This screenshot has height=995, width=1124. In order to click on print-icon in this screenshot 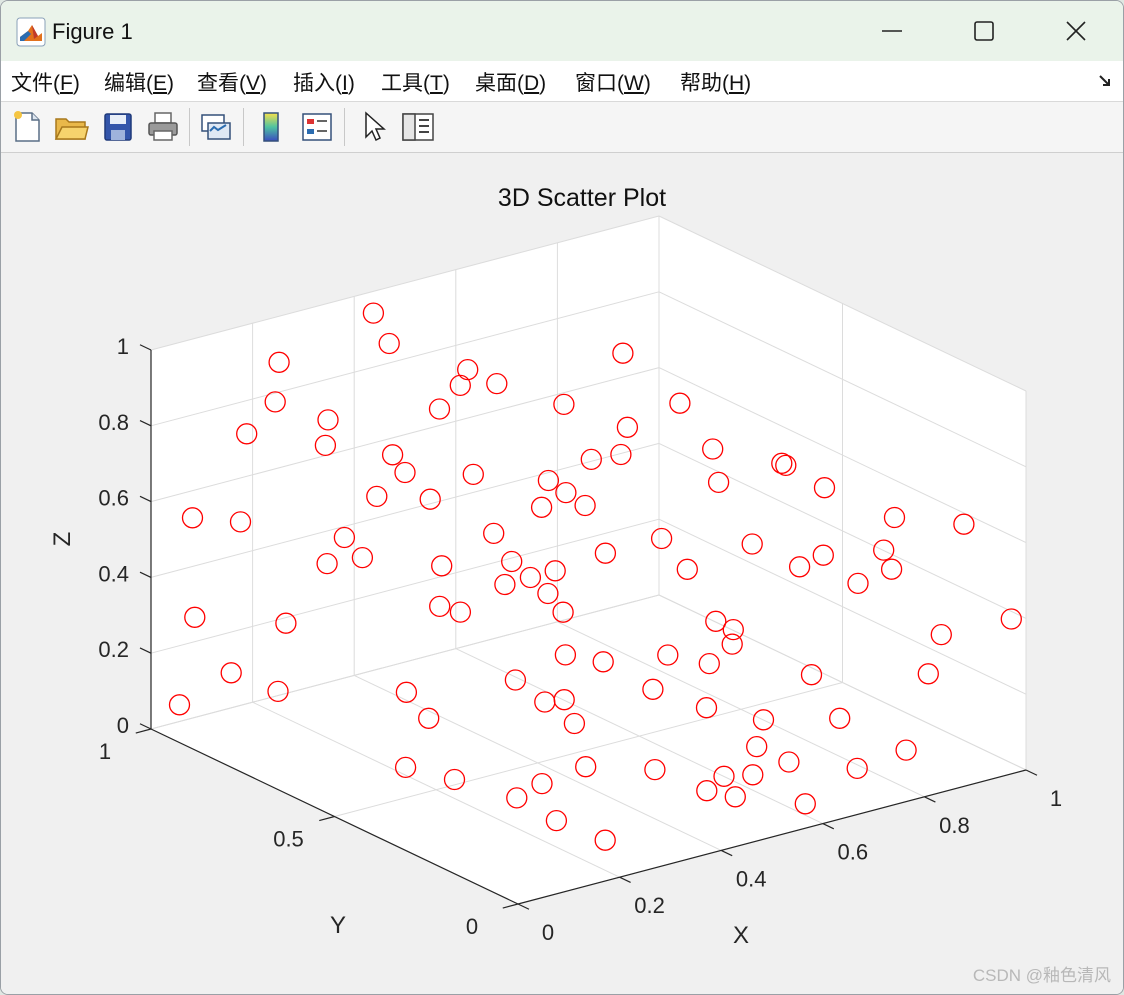, I will do `click(163, 126)`.